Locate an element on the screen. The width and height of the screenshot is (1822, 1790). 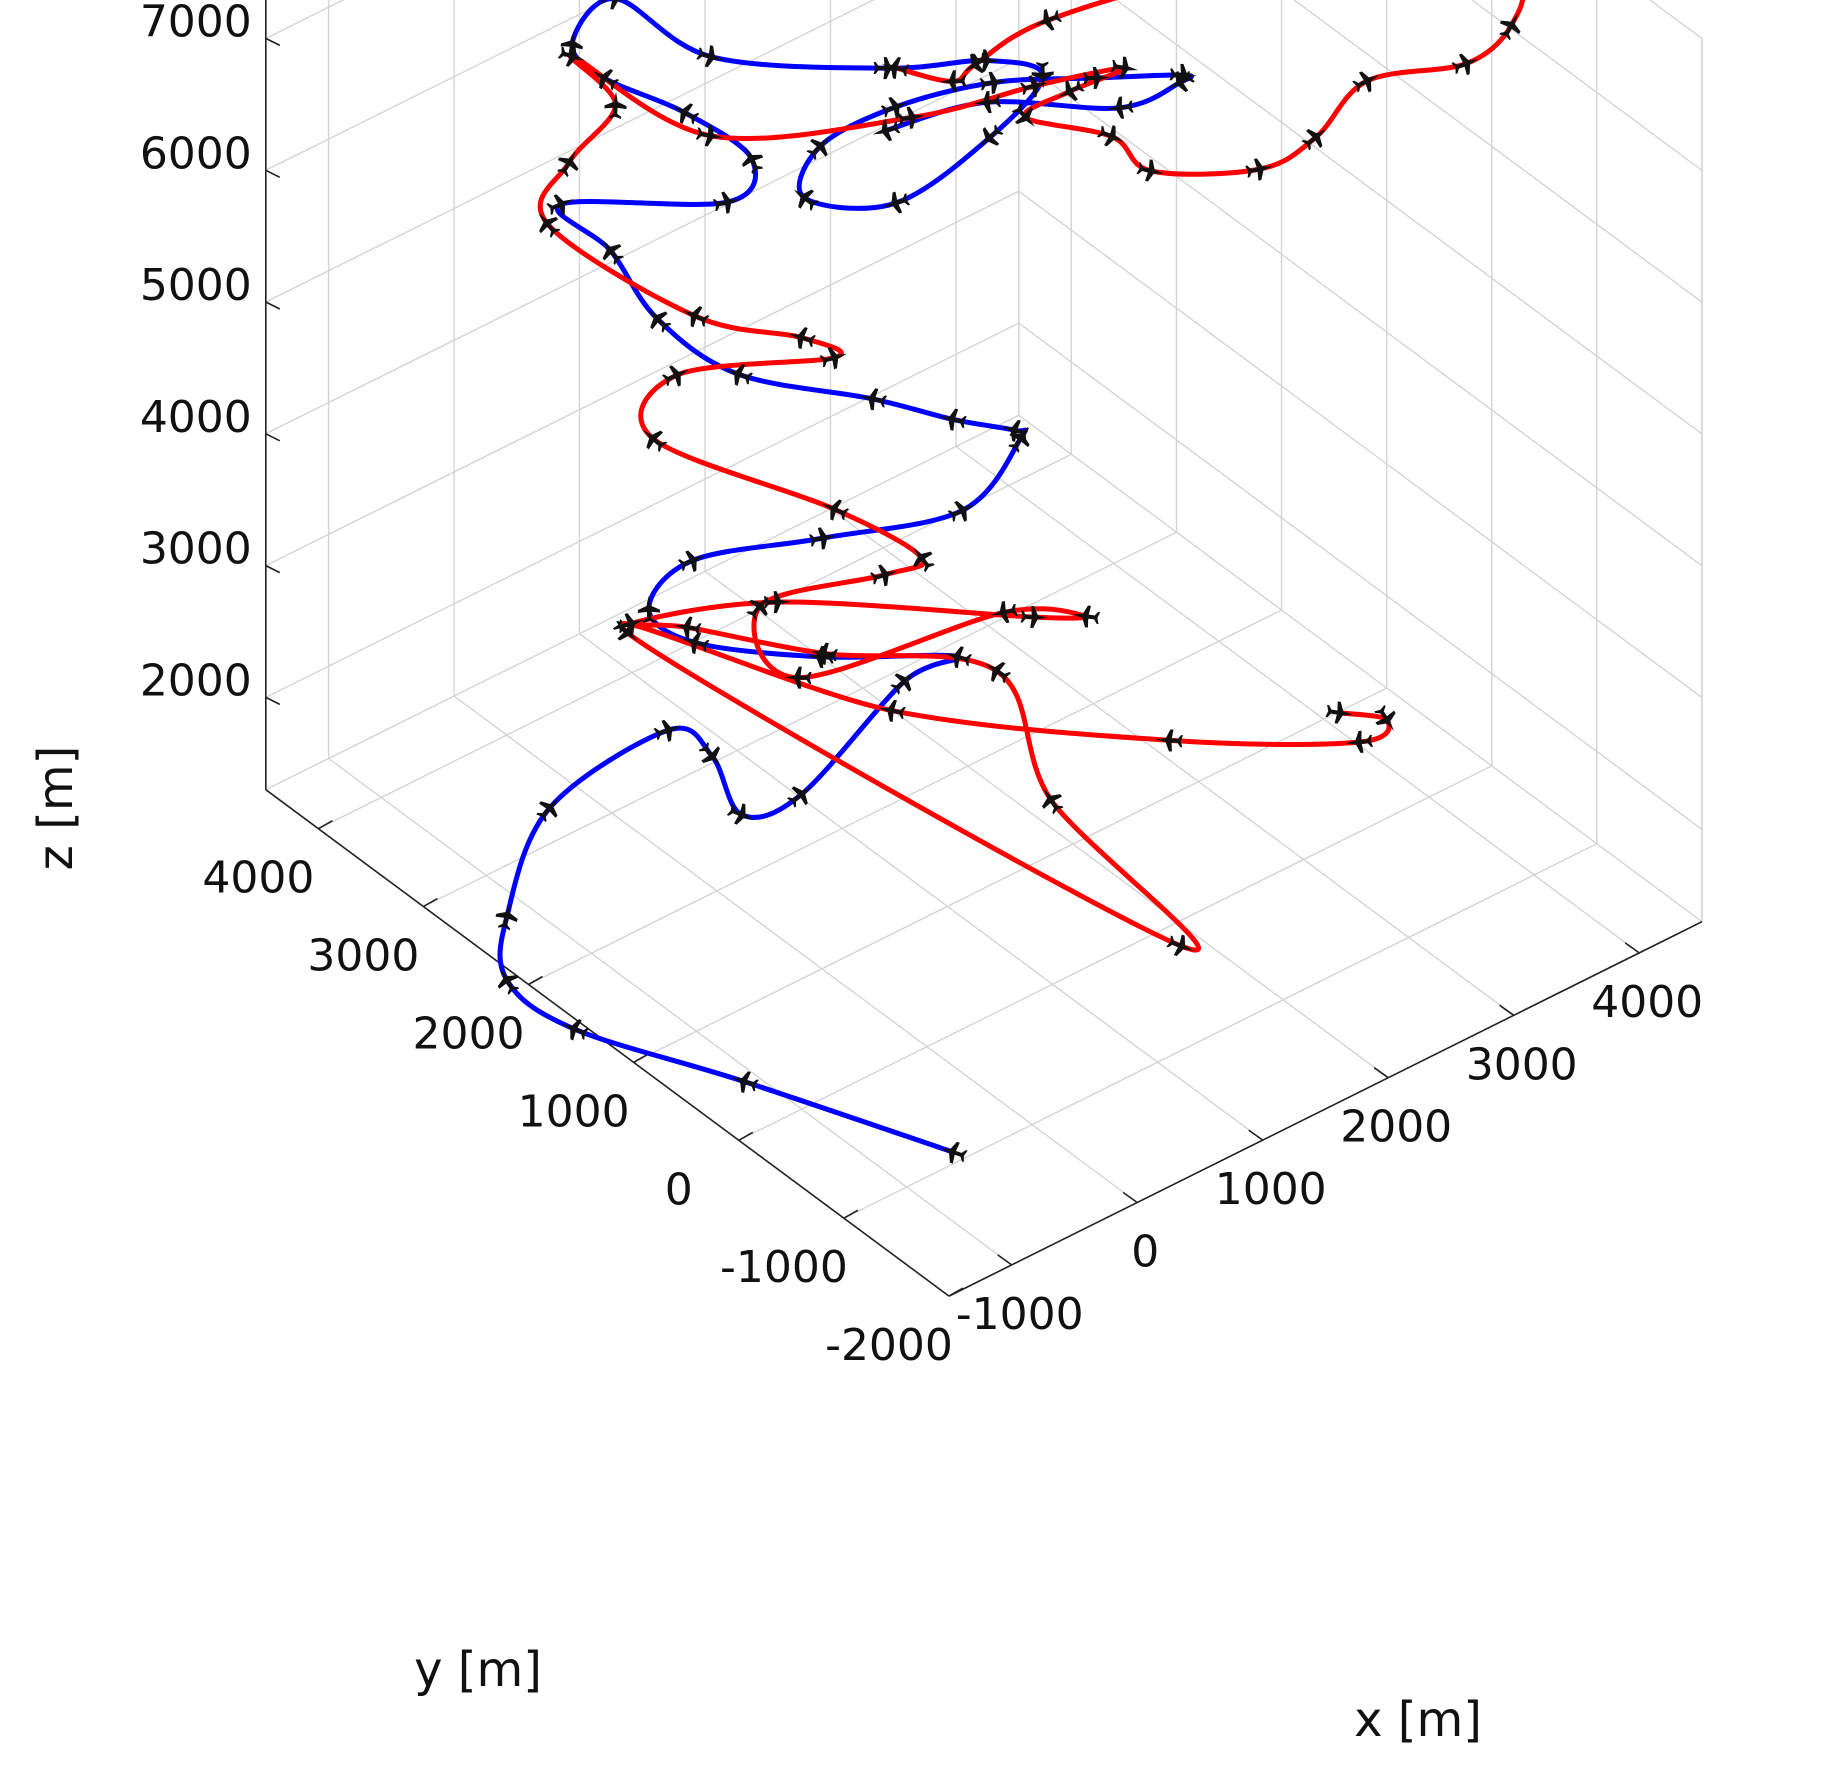
x-tick-label: -1000 is located at coordinates (1020, 1314).